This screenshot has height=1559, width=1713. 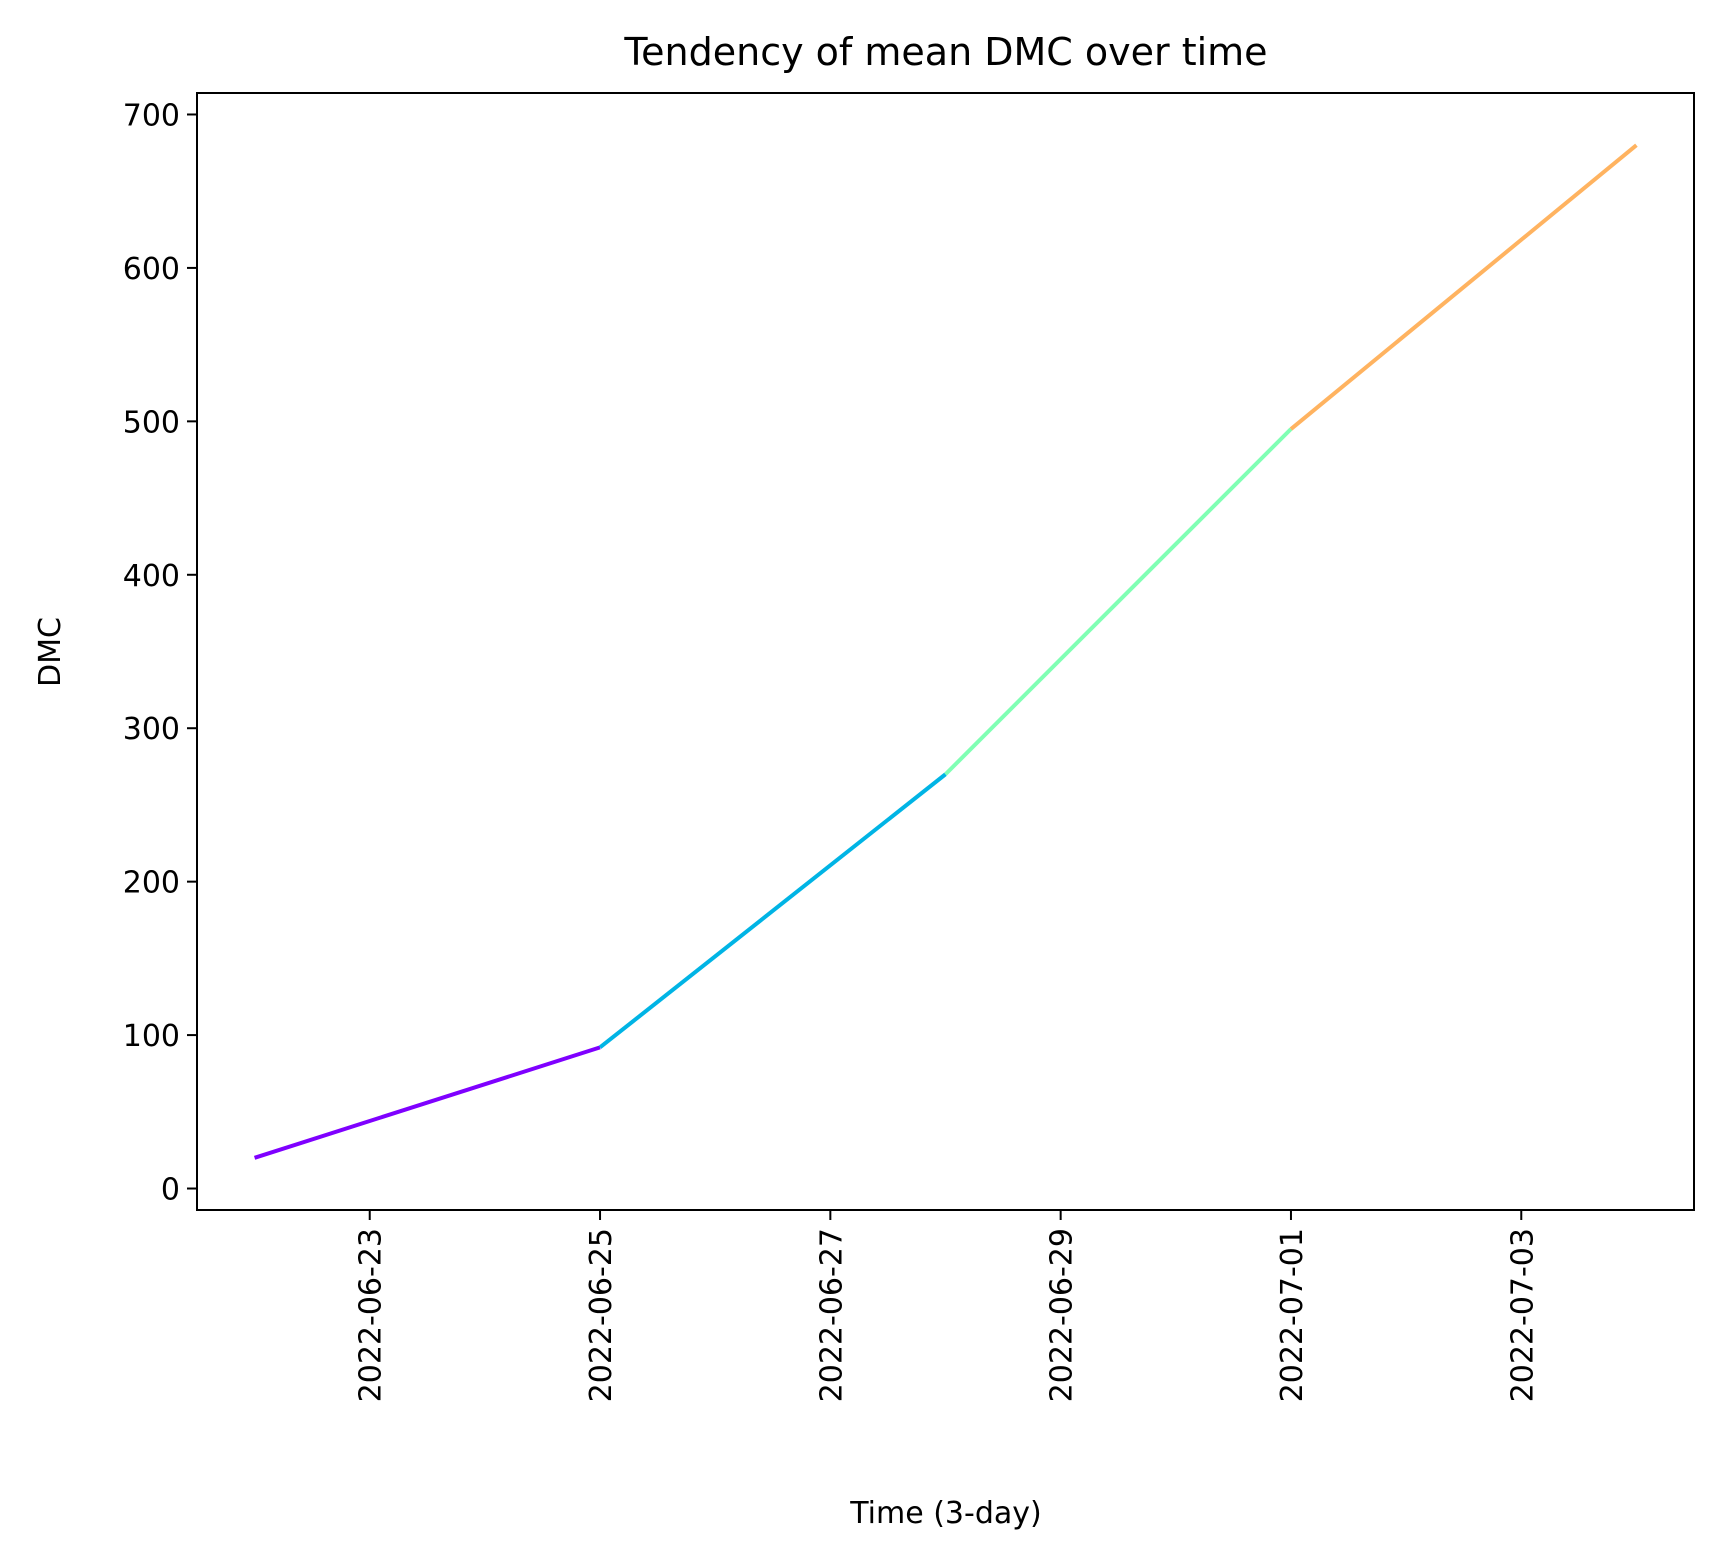 I want to click on y-tick-label: 600, so click(x=151, y=269).